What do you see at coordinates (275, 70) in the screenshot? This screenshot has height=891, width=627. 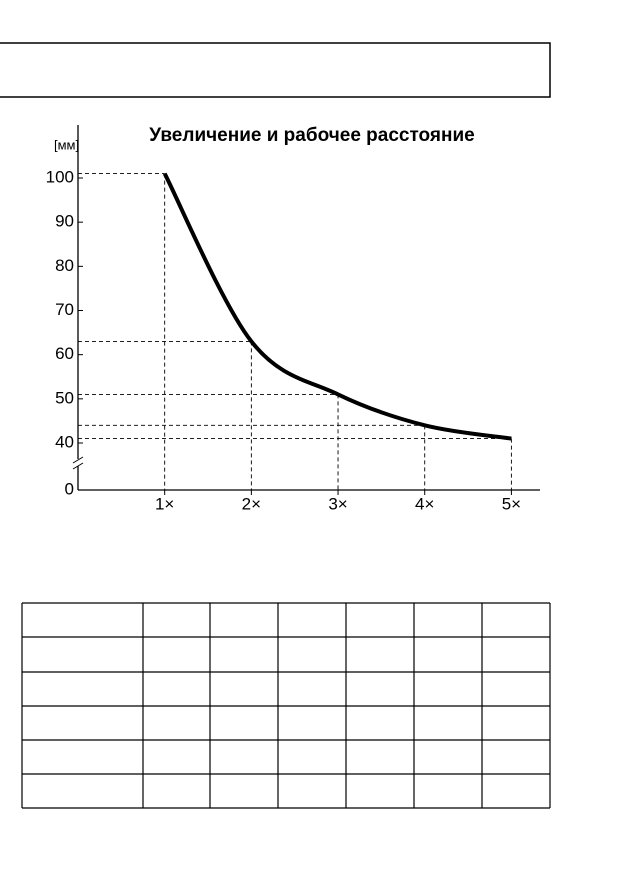 I see `header-box` at bounding box center [275, 70].